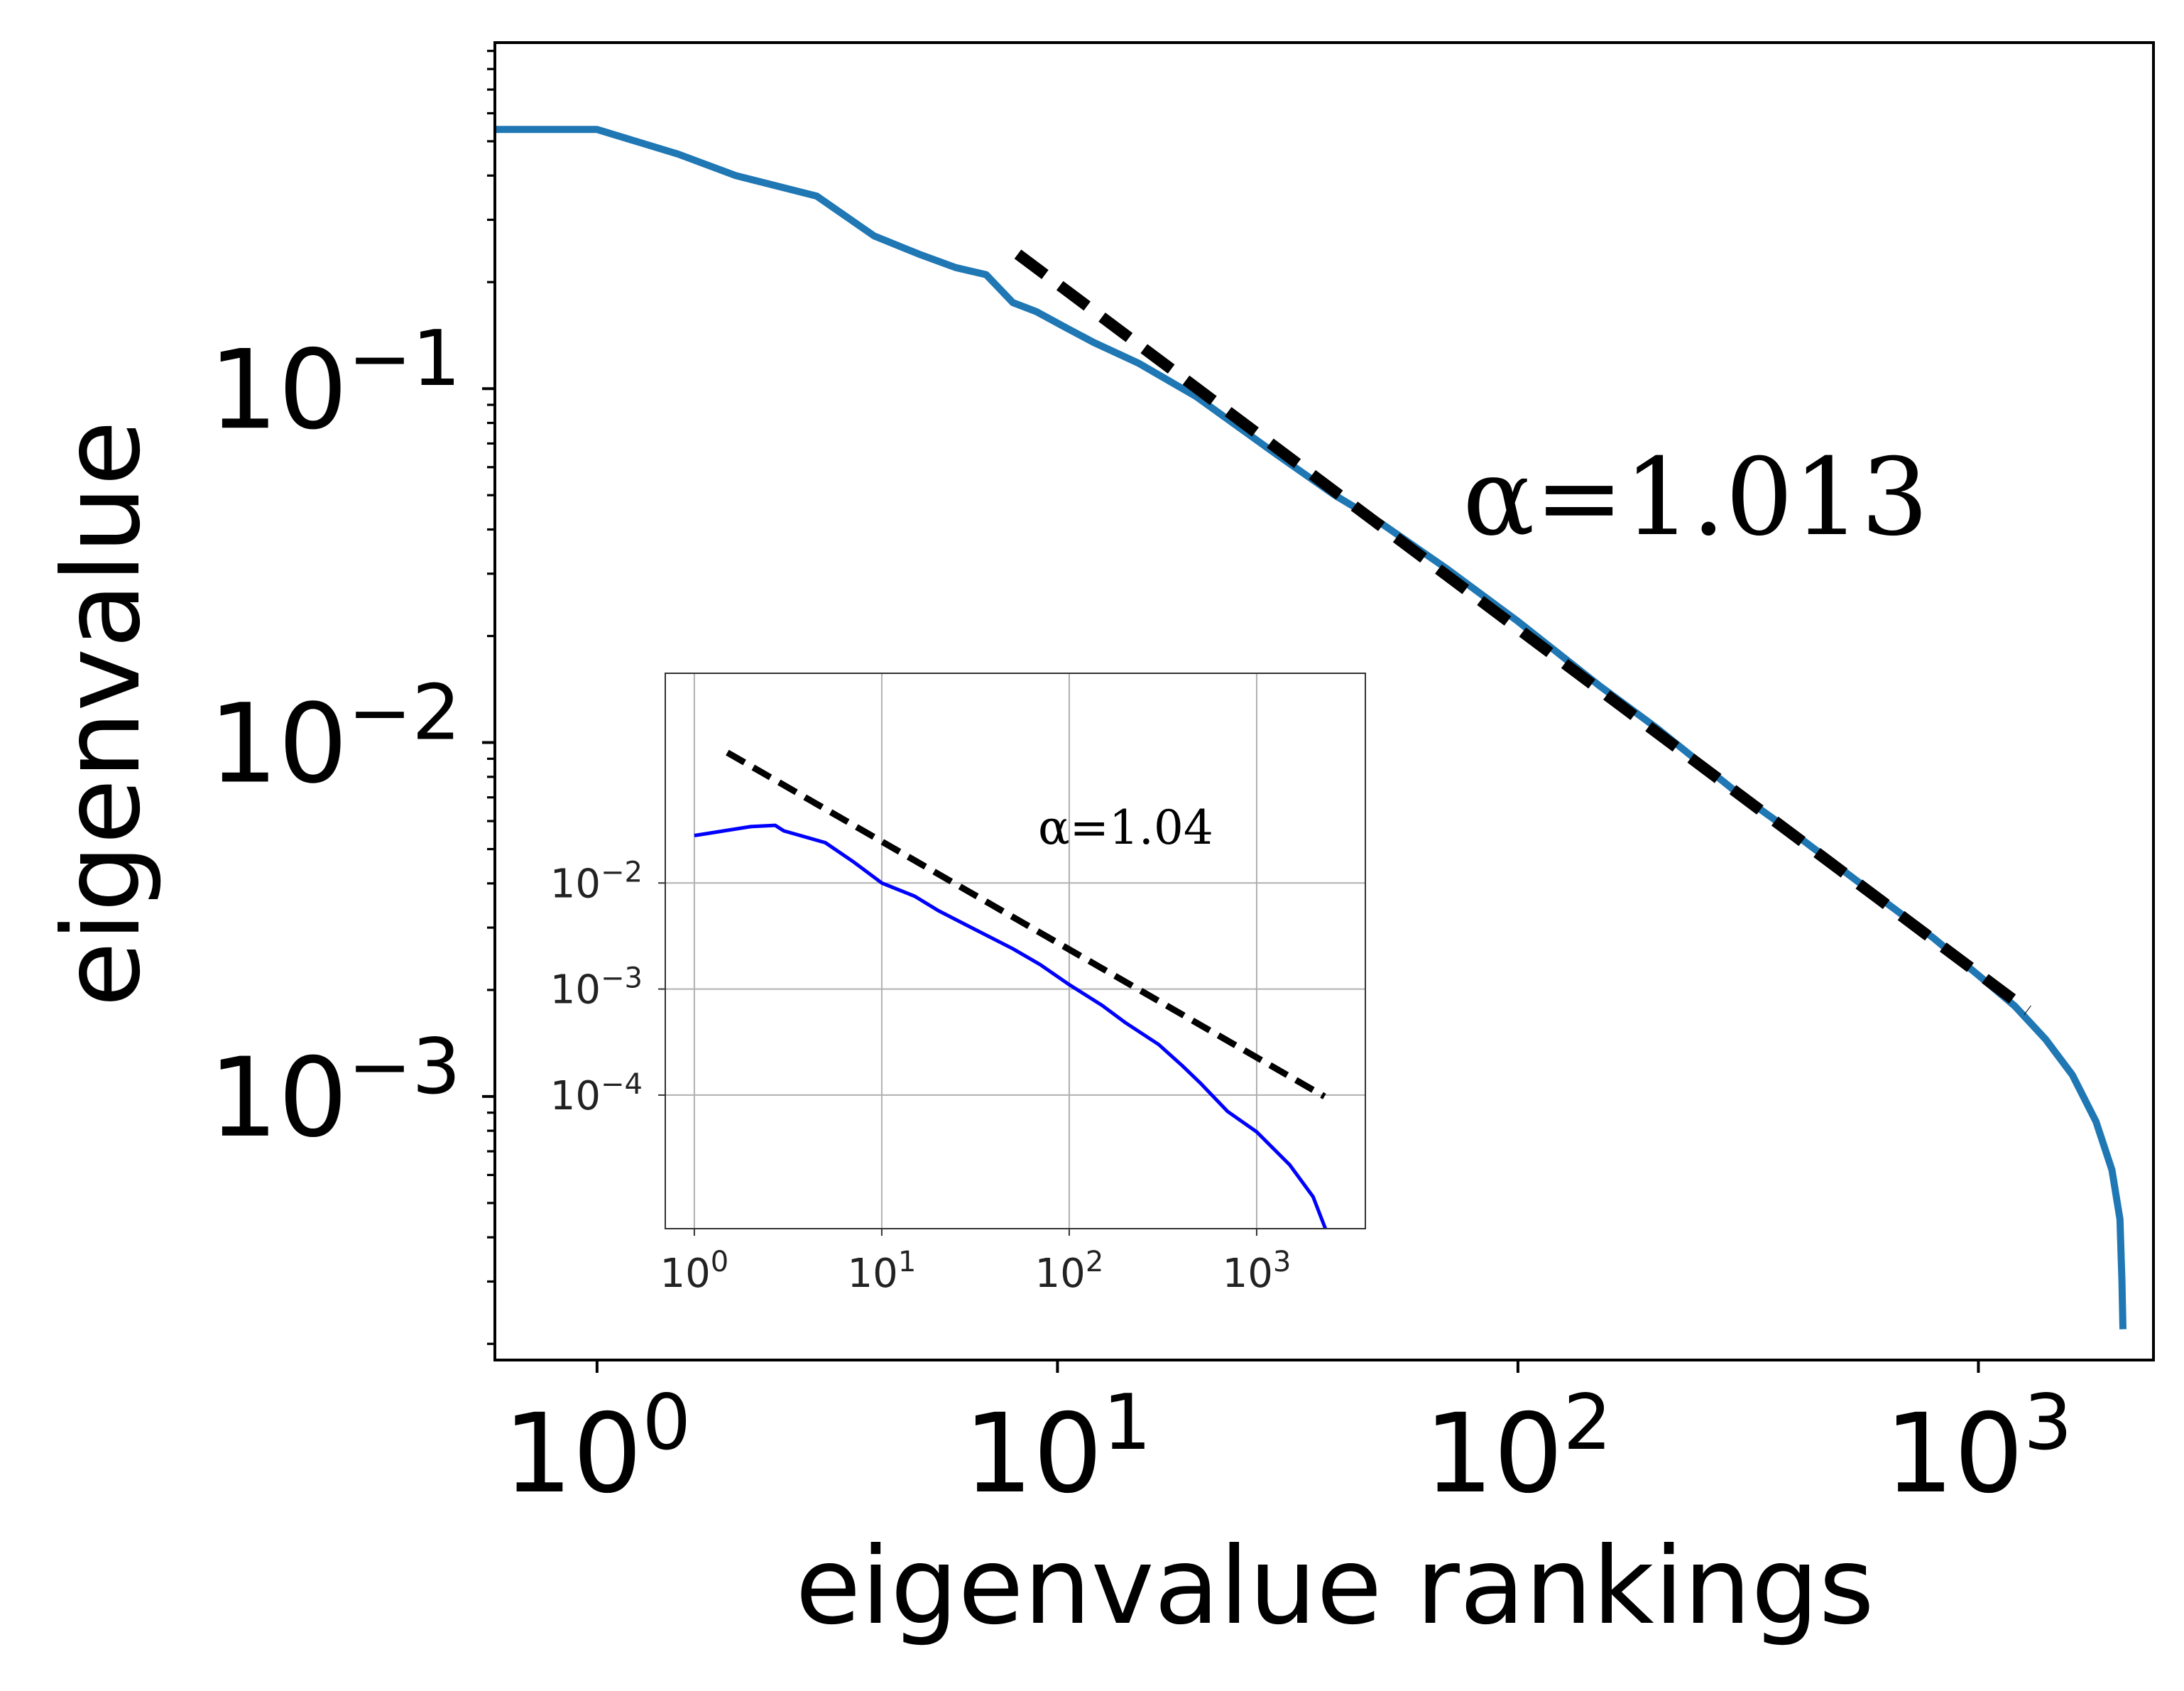  What do you see at coordinates (335, 384) in the screenshot?
I see `y-tick-label: 10⁻¹` at bounding box center [335, 384].